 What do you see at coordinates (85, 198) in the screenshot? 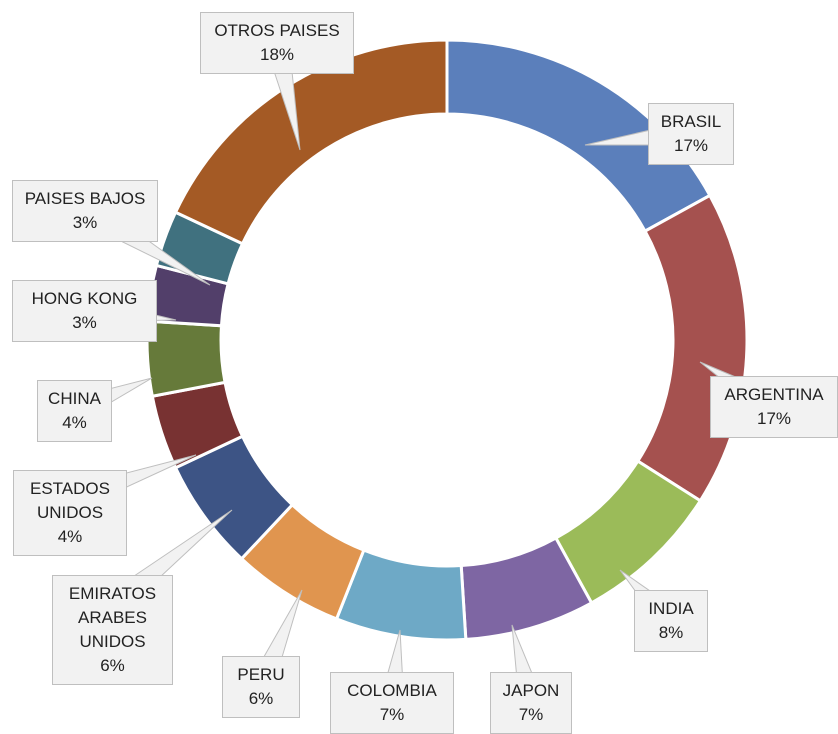
I see `category-label: PAISES BAJOS` at bounding box center [85, 198].